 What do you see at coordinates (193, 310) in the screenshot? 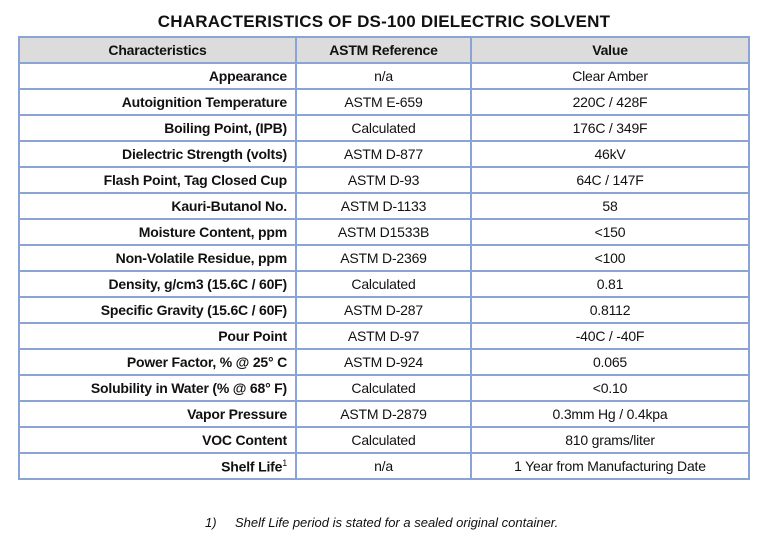
I see `cell-text: Specific Gravity (15.6C / 60F)` at bounding box center [193, 310].